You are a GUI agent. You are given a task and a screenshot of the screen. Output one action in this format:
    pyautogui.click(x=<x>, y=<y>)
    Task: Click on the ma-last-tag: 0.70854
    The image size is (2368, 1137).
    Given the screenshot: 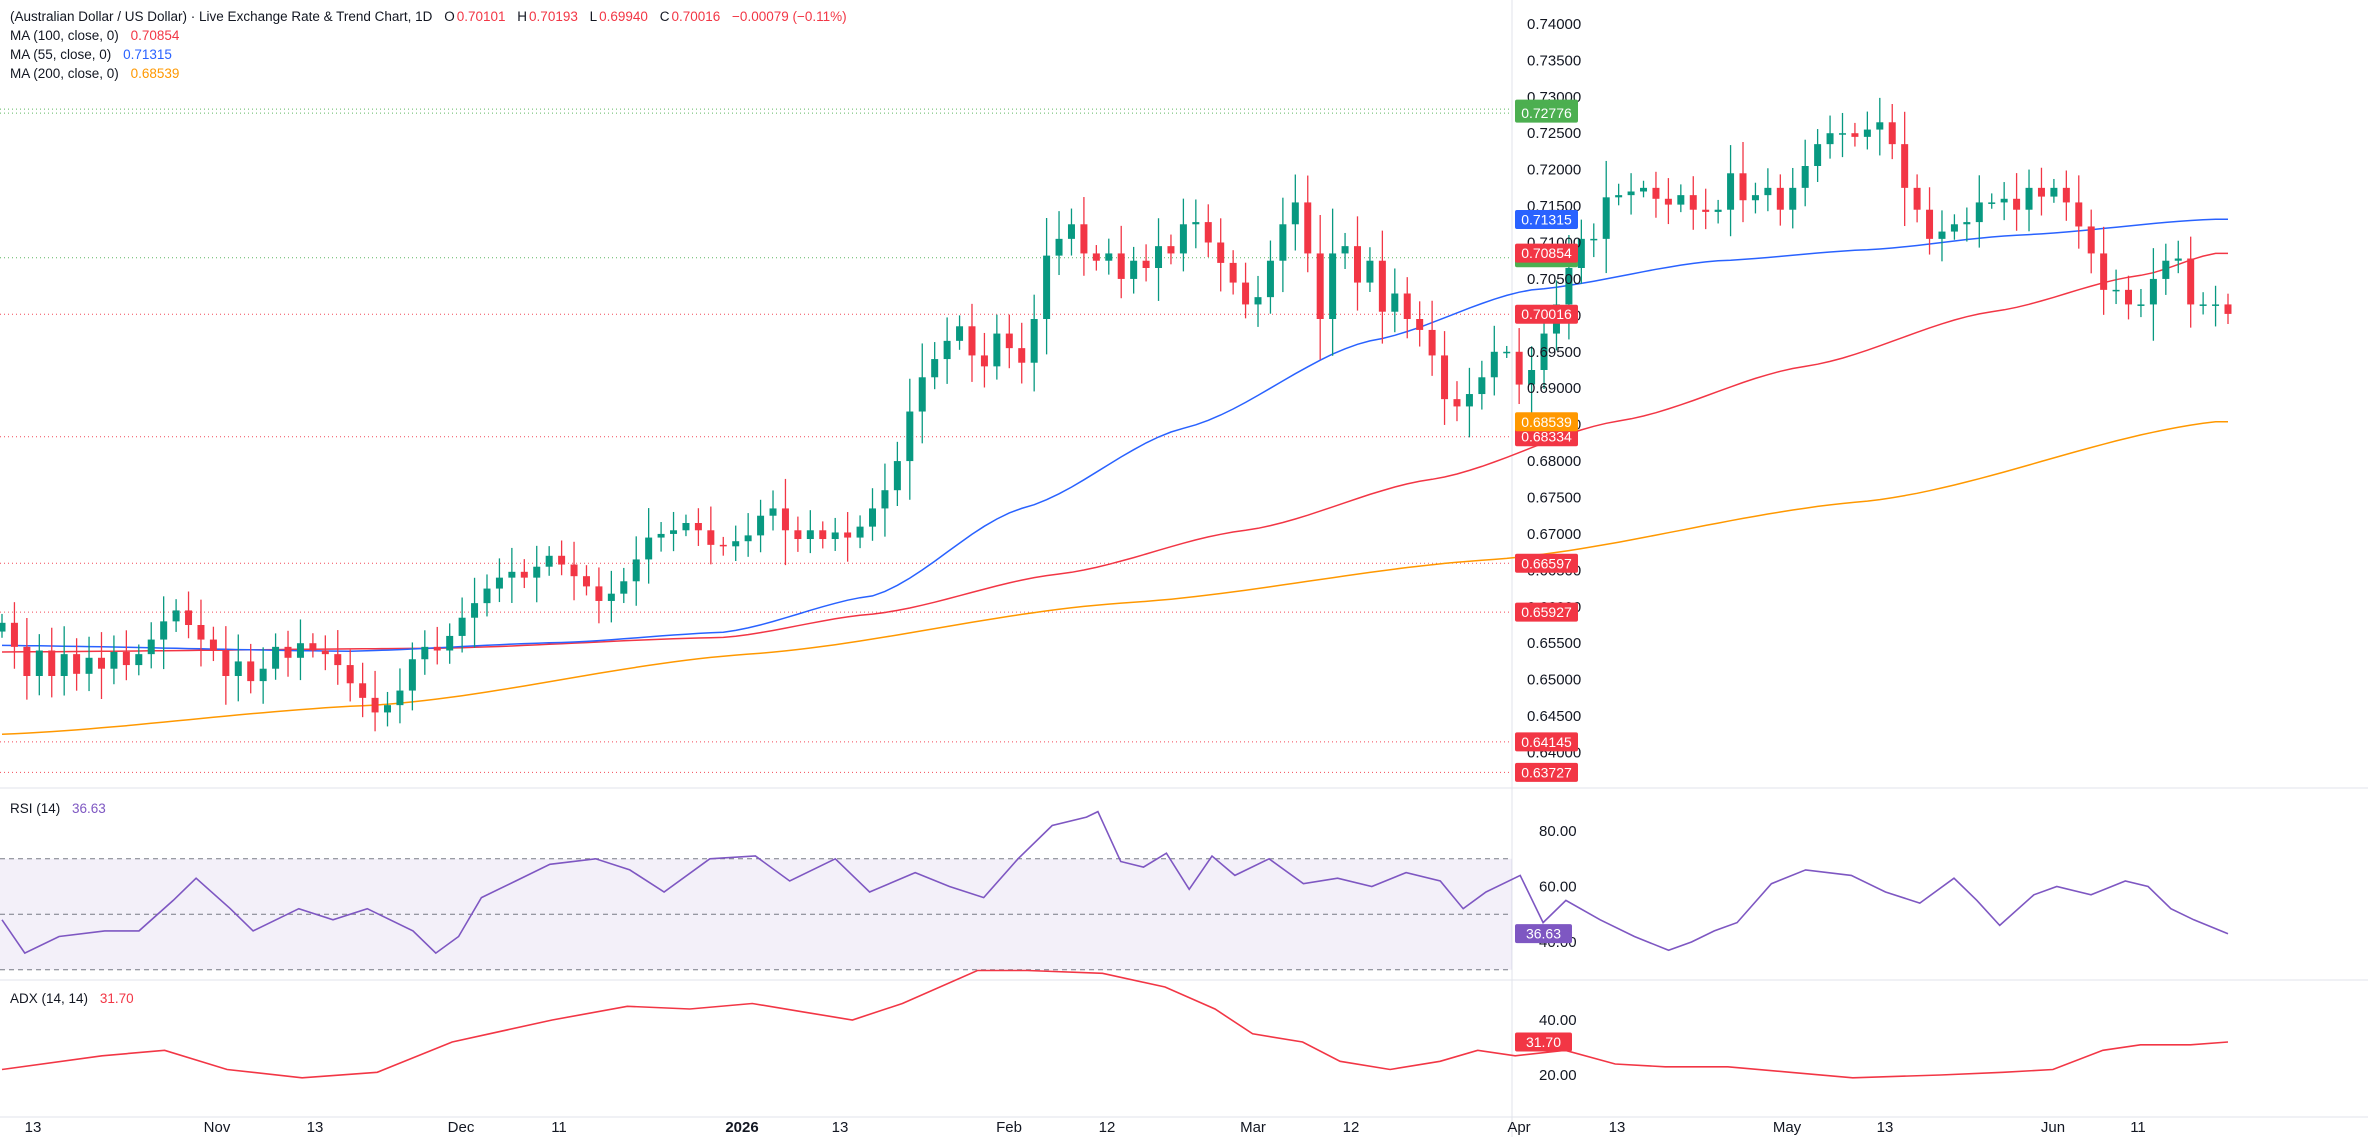 What is the action you would take?
    pyautogui.click(x=1546, y=253)
    